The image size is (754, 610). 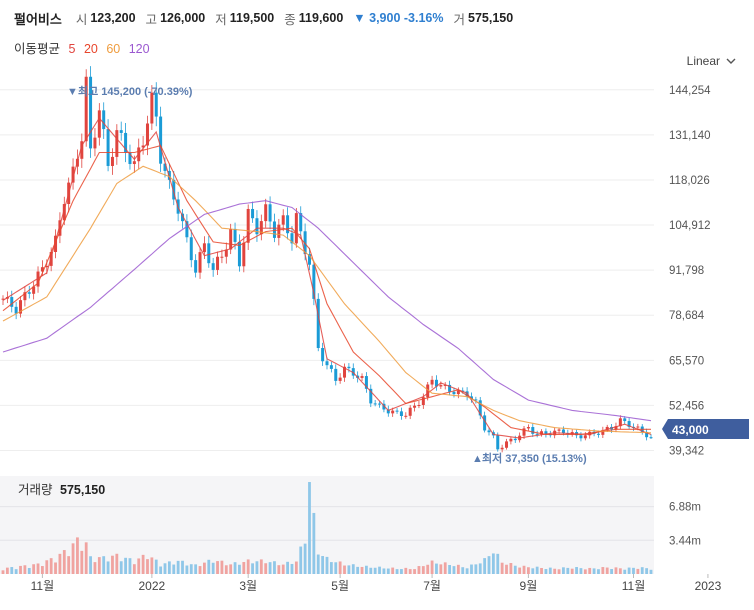 What do you see at coordinates (686, 452) in the screenshot?
I see `price-tick-label: 39,342` at bounding box center [686, 452].